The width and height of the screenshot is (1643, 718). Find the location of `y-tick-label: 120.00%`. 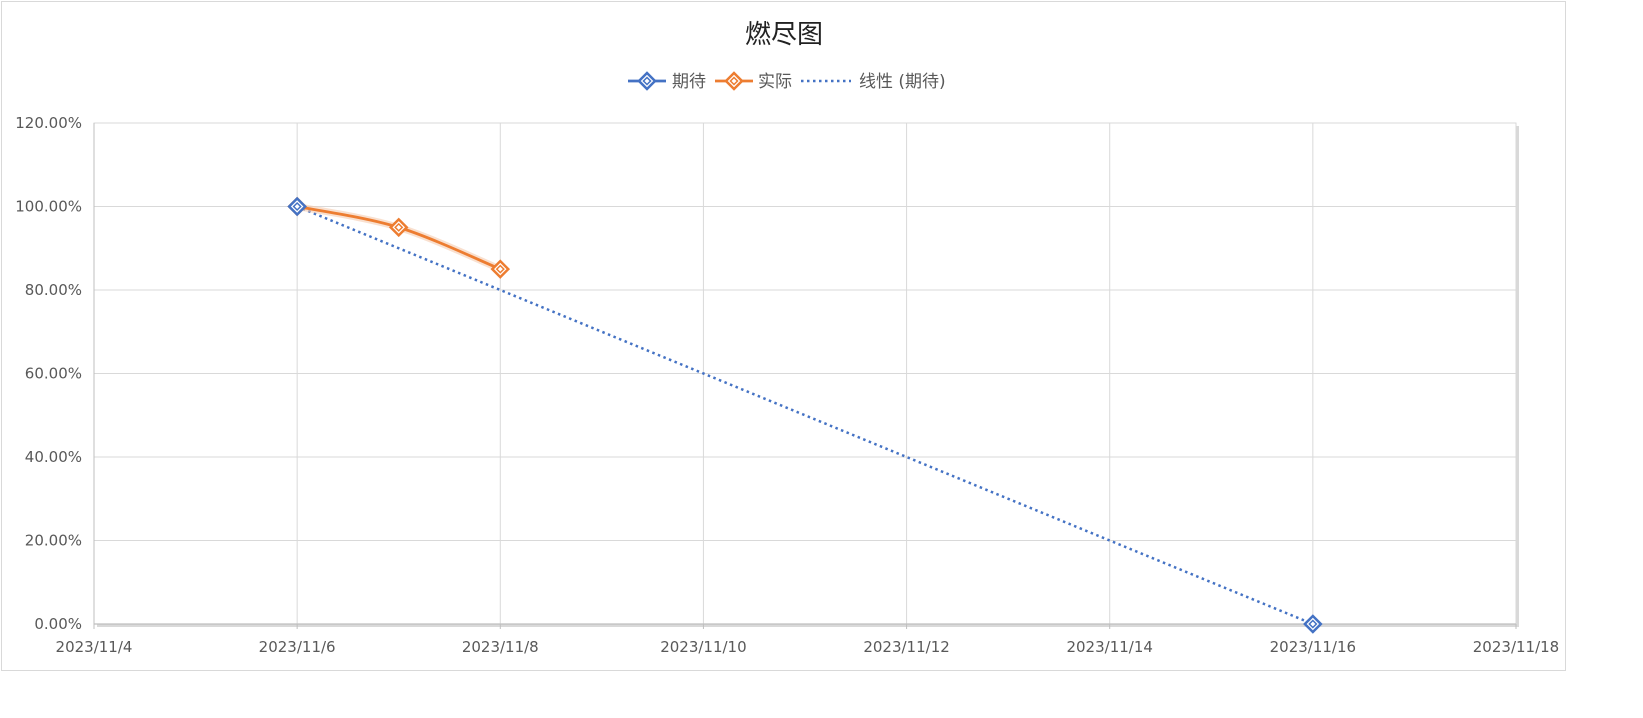

y-tick-label: 120.00% is located at coordinates (48, 123).